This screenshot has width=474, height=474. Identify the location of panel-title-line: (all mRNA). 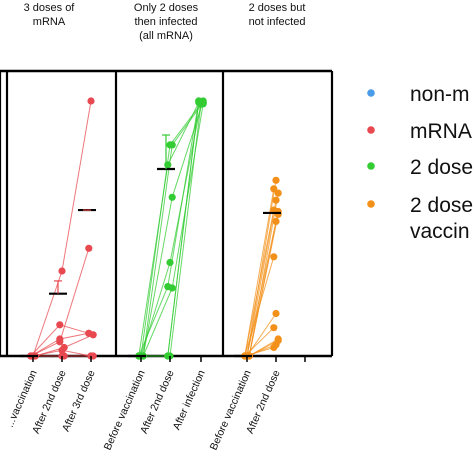
(166, 36).